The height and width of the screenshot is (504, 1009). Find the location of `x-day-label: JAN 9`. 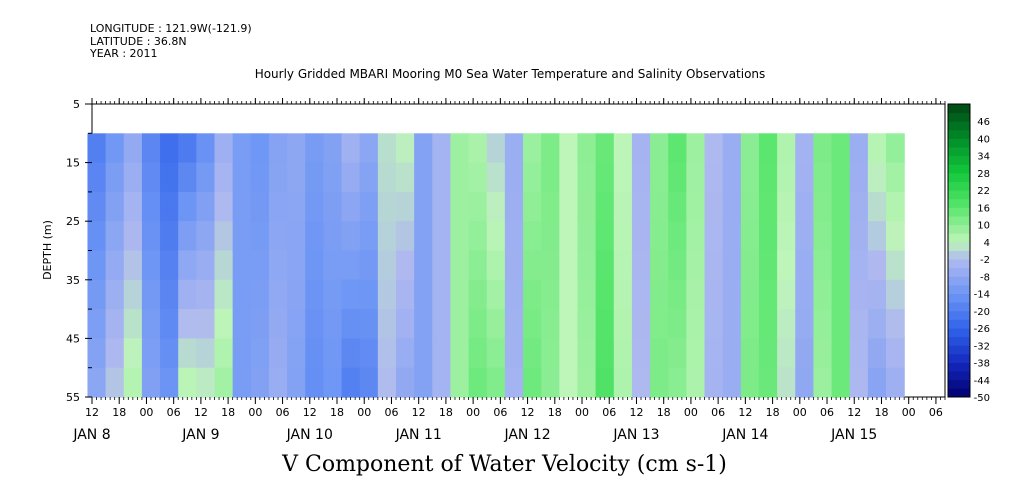

x-day-label: JAN 9 is located at coordinates (200, 435).